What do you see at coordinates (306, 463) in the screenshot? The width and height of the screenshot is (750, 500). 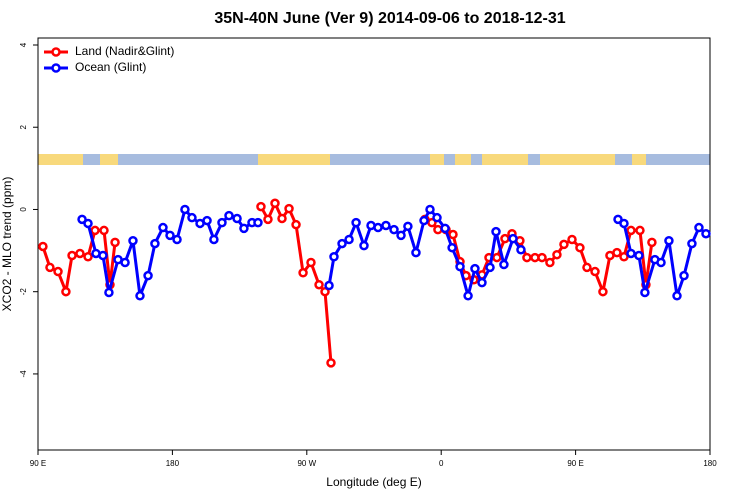 I see `x-tick-label: 90 W` at bounding box center [306, 463].